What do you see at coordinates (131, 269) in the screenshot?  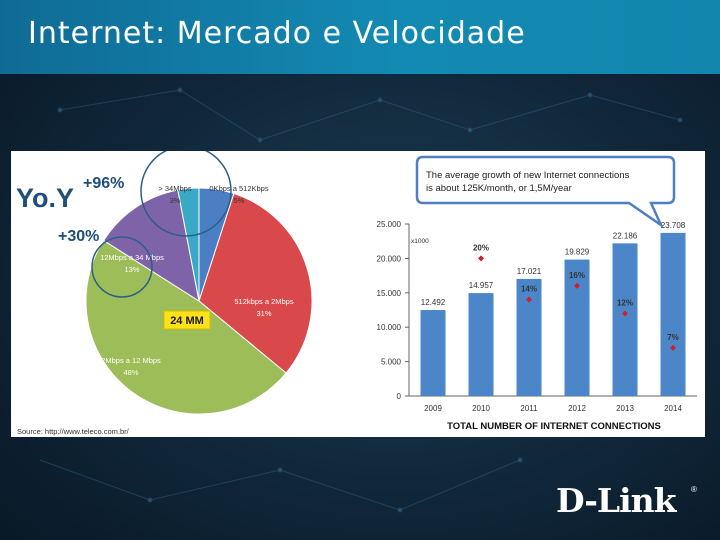 I see `pie-slice-percent: 13%` at bounding box center [131, 269].